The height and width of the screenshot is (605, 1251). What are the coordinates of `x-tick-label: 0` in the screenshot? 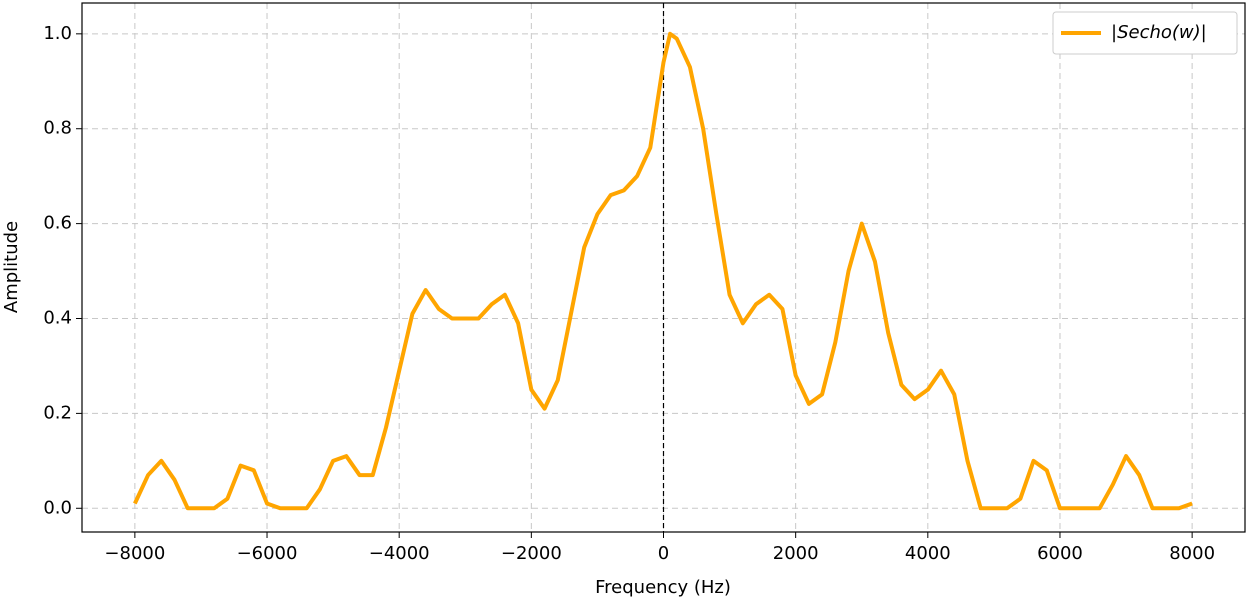 It's located at (663, 553).